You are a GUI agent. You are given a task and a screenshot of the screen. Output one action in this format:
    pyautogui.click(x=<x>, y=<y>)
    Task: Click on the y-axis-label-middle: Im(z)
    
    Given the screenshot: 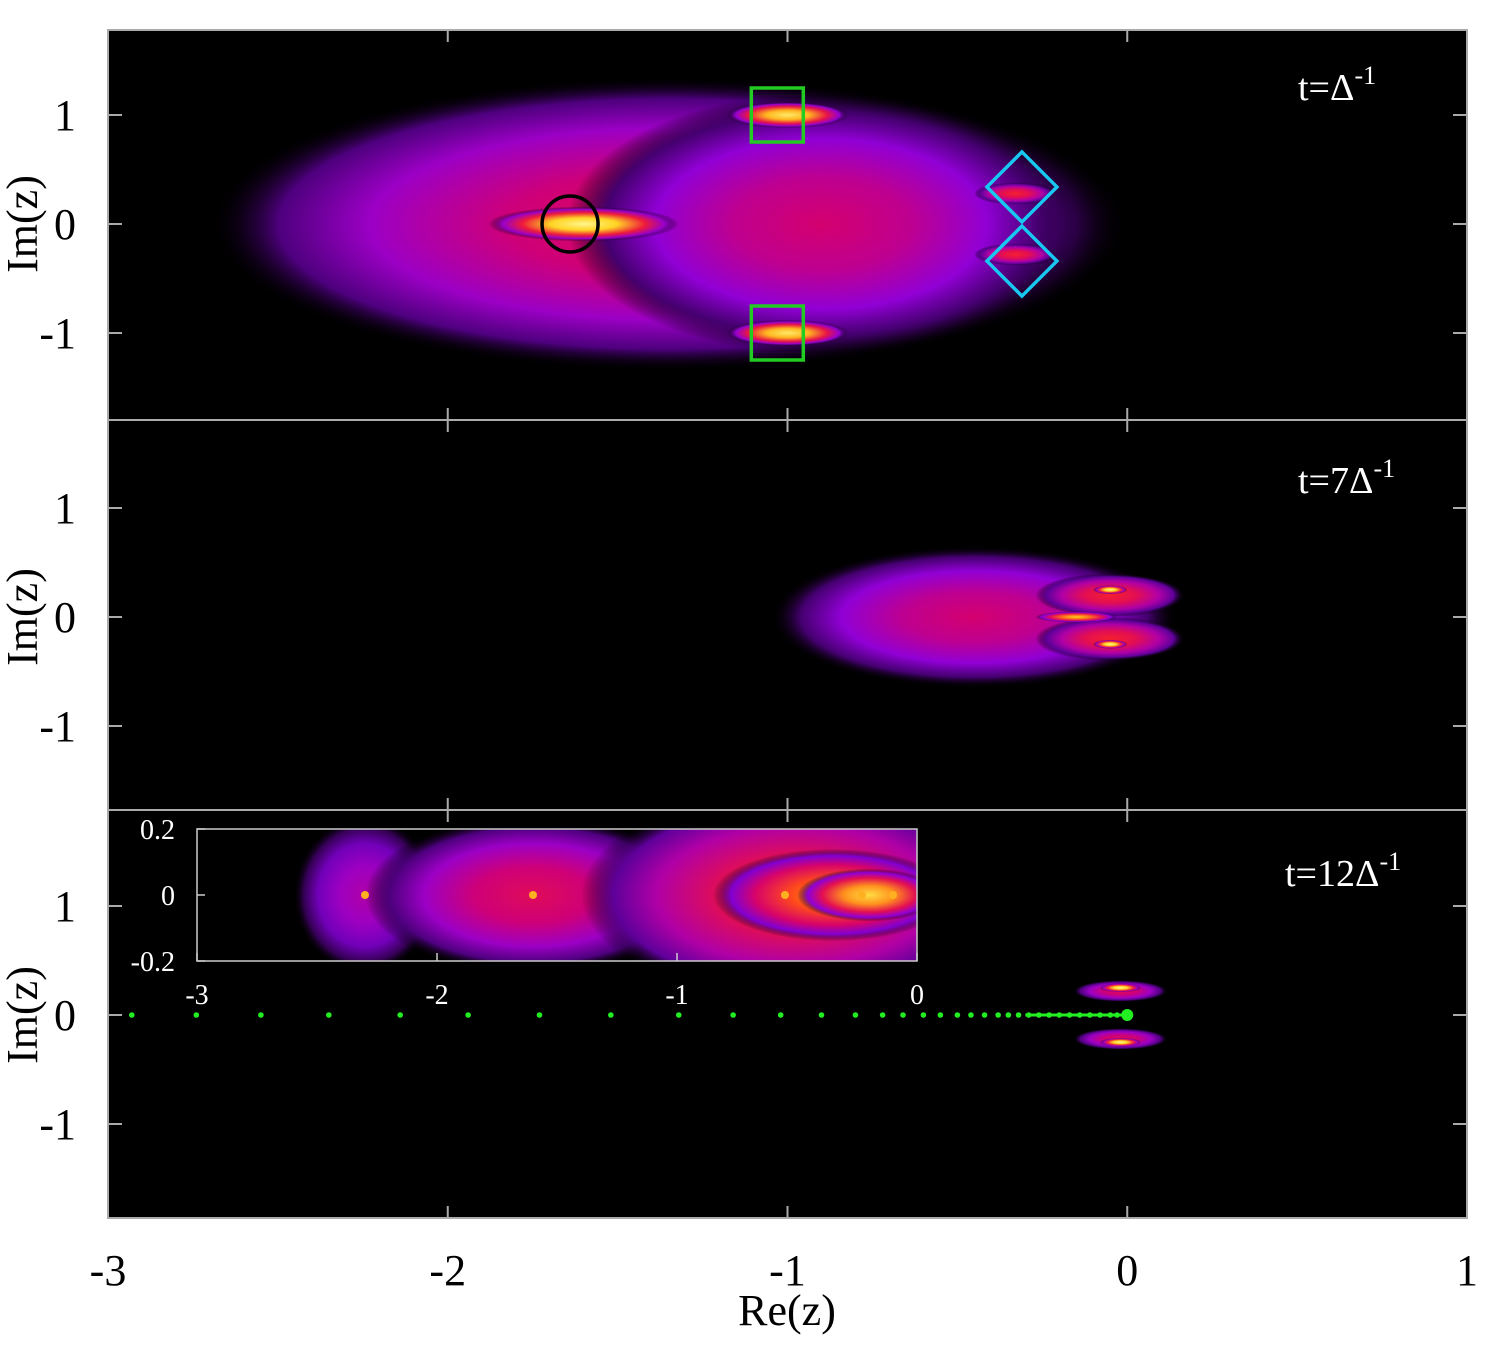 What is the action you would take?
    pyautogui.click(x=23, y=617)
    